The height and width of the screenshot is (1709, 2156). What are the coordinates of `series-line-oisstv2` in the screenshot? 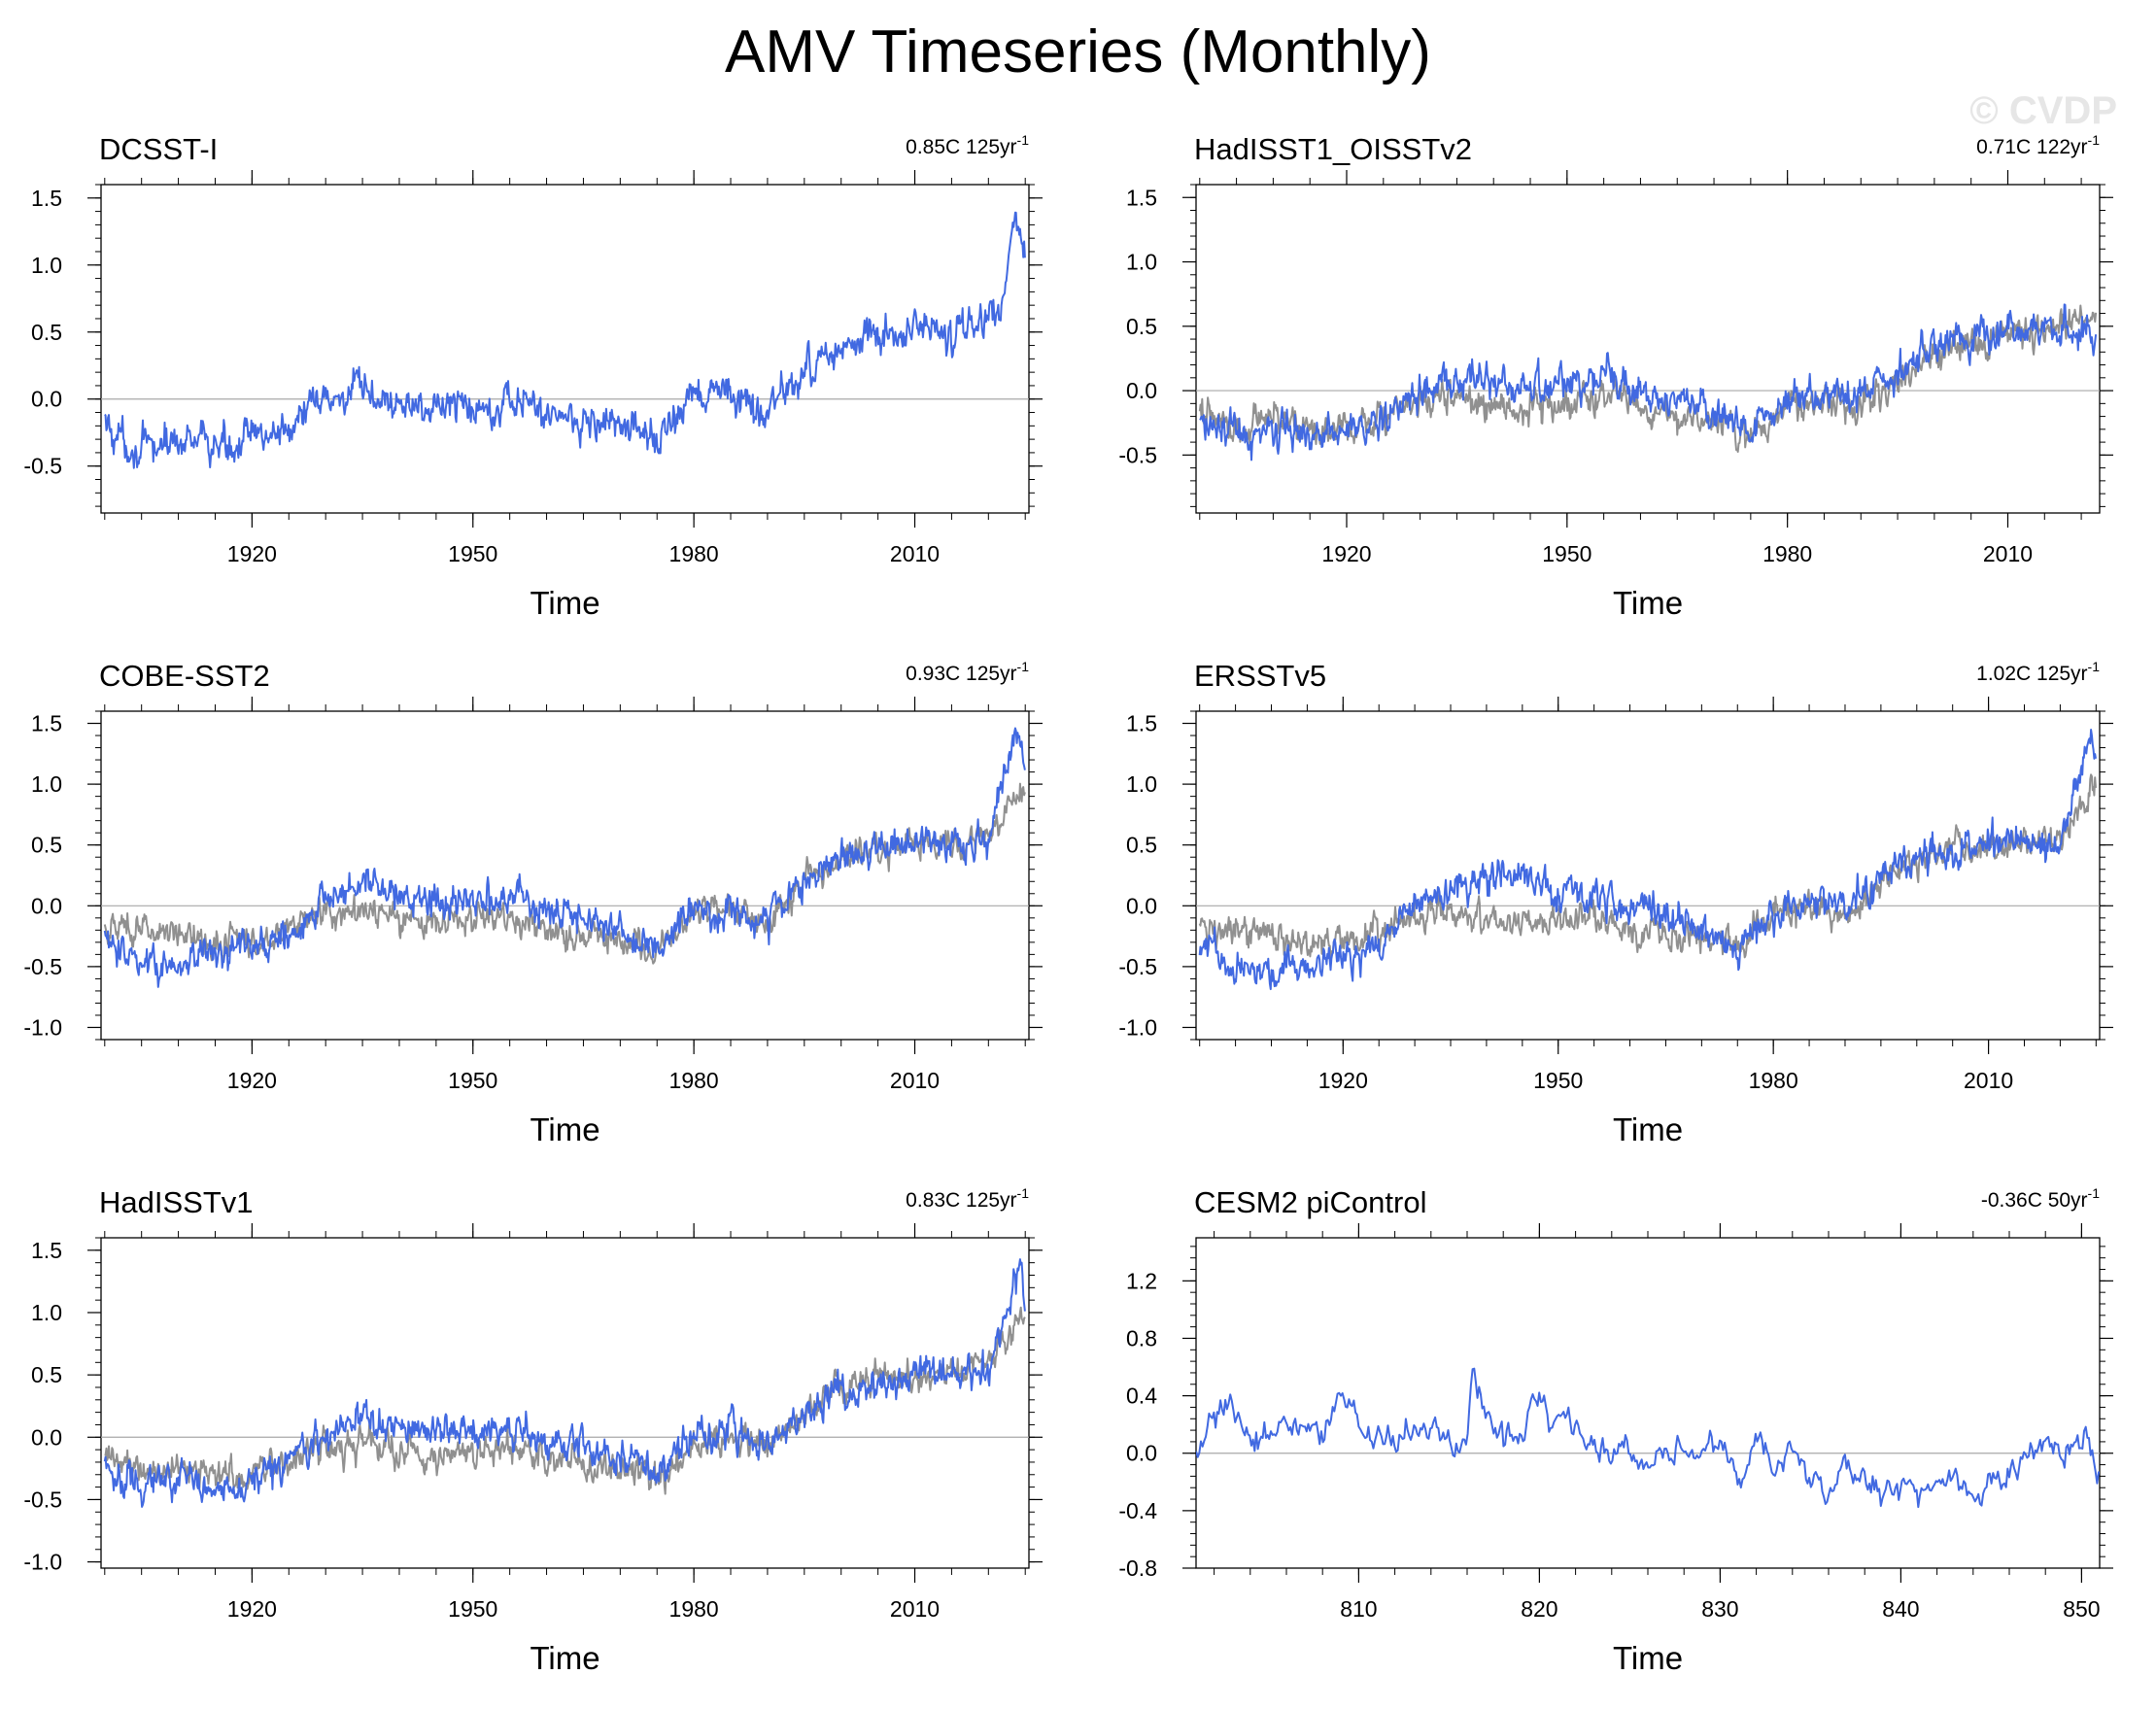 It's located at (1648, 382).